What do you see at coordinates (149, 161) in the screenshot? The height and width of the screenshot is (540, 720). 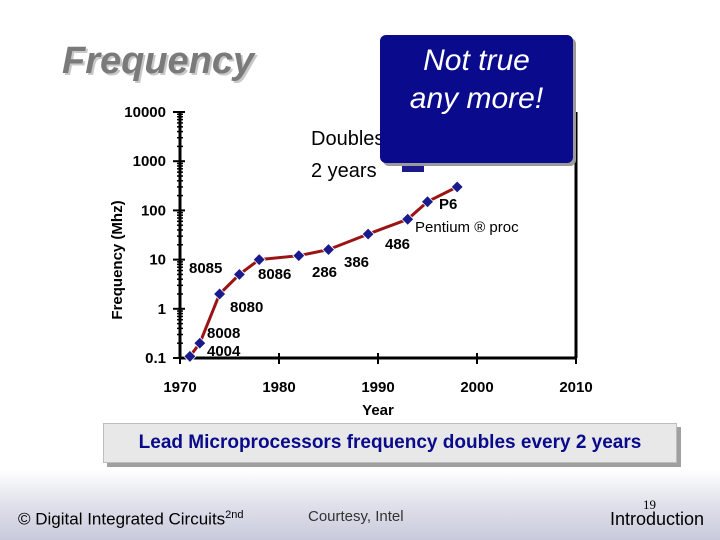 I see `y-tick-label: 1000` at bounding box center [149, 161].